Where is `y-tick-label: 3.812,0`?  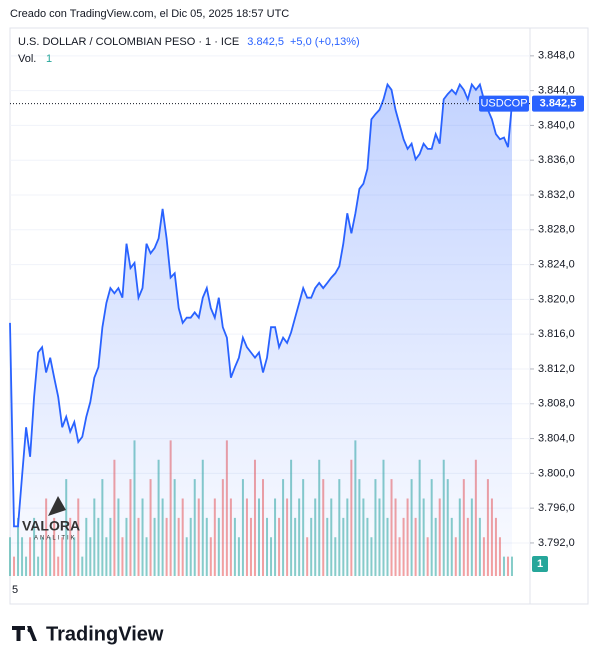 y-tick-label: 3.812,0 is located at coordinates (556, 369).